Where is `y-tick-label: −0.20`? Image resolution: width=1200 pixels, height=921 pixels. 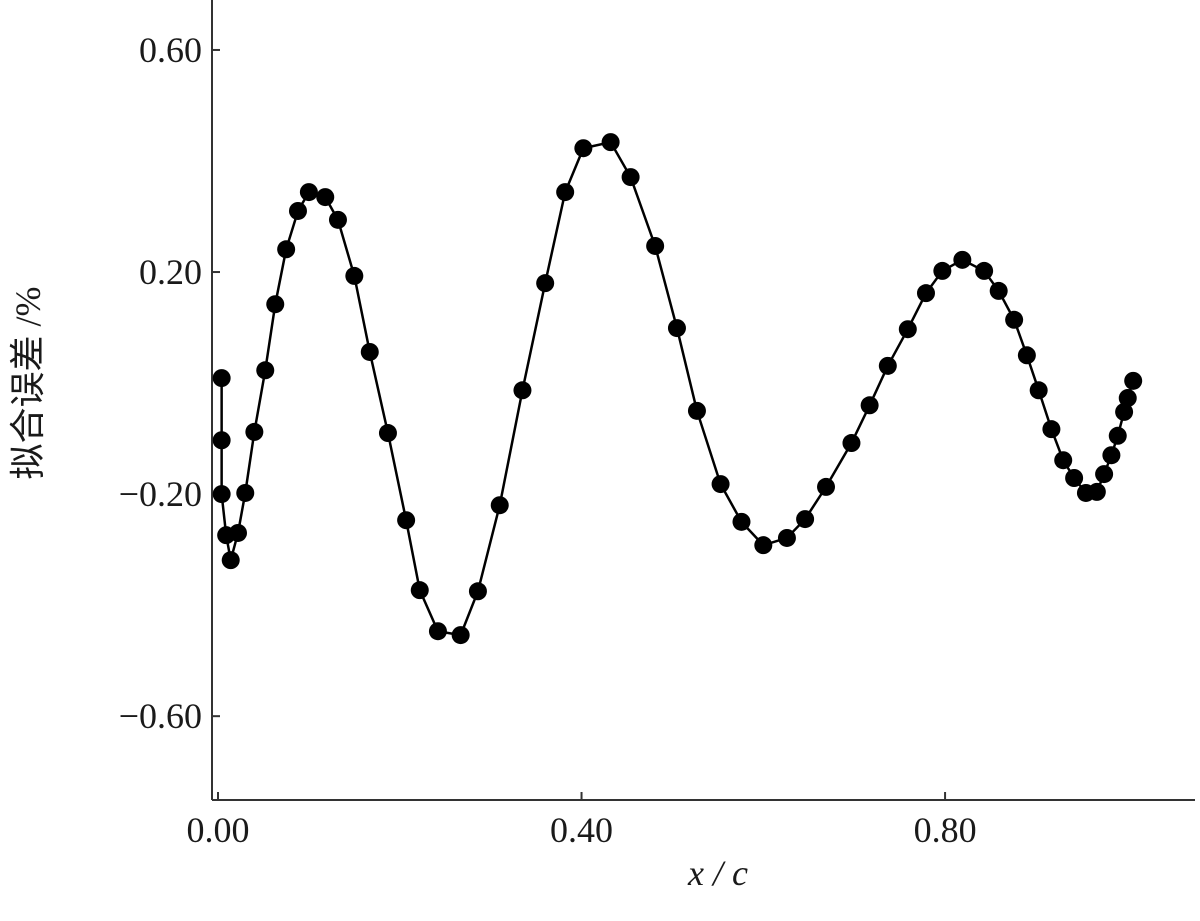
y-tick-label: −0.20 is located at coordinates (160, 494).